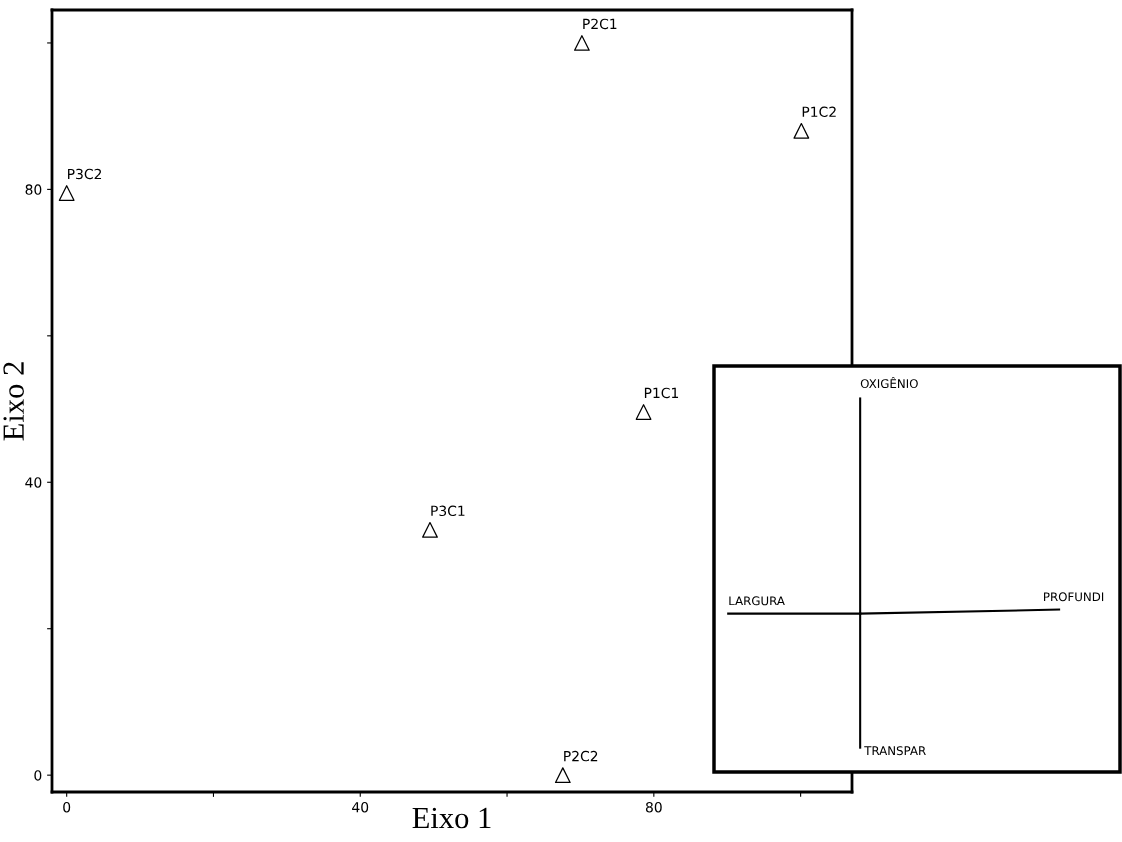 The height and width of the screenshot is (842, 1122). Describe the element at coordinates (581, 756) in the screenshot. I see `annotation: P2C2` at that location.